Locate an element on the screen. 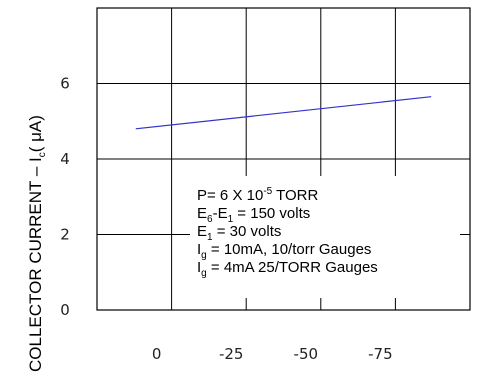 This screenshot has width=477, height=381. annotation-line-0: P= 6 X 10-5 TORR is located at coordinates (258, 195).